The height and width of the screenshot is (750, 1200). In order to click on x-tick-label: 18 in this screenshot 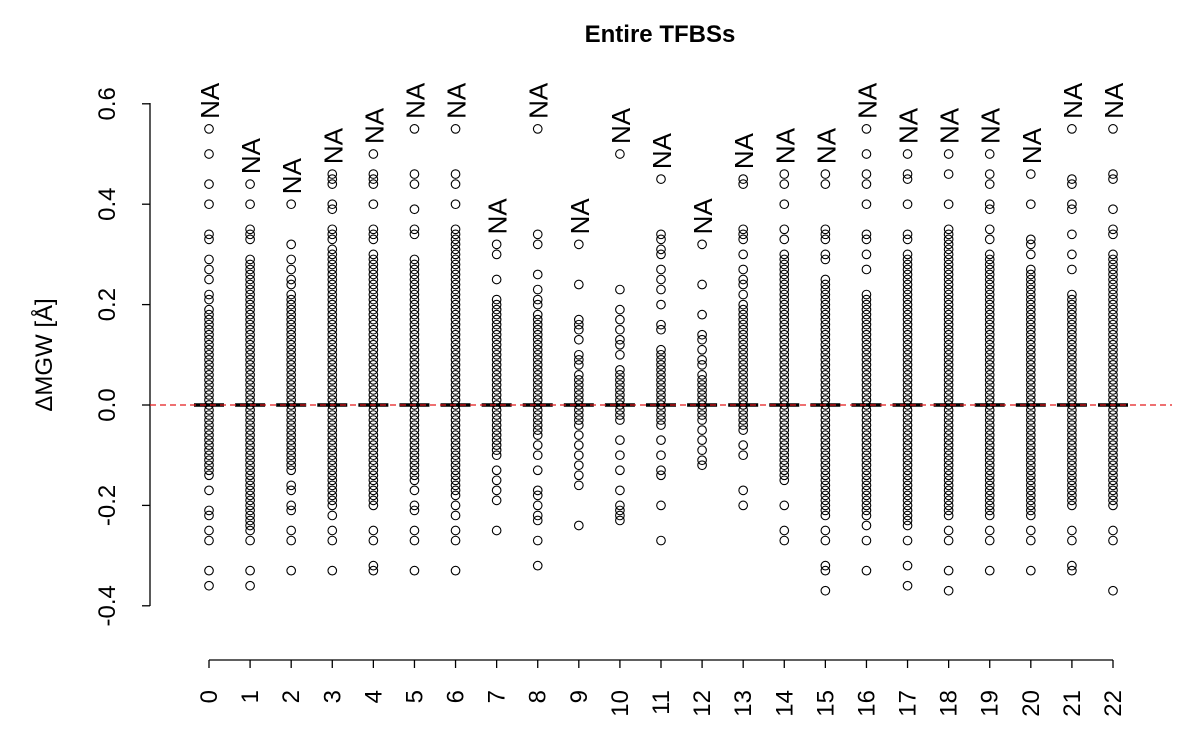, I will do `click(949, 703)`.